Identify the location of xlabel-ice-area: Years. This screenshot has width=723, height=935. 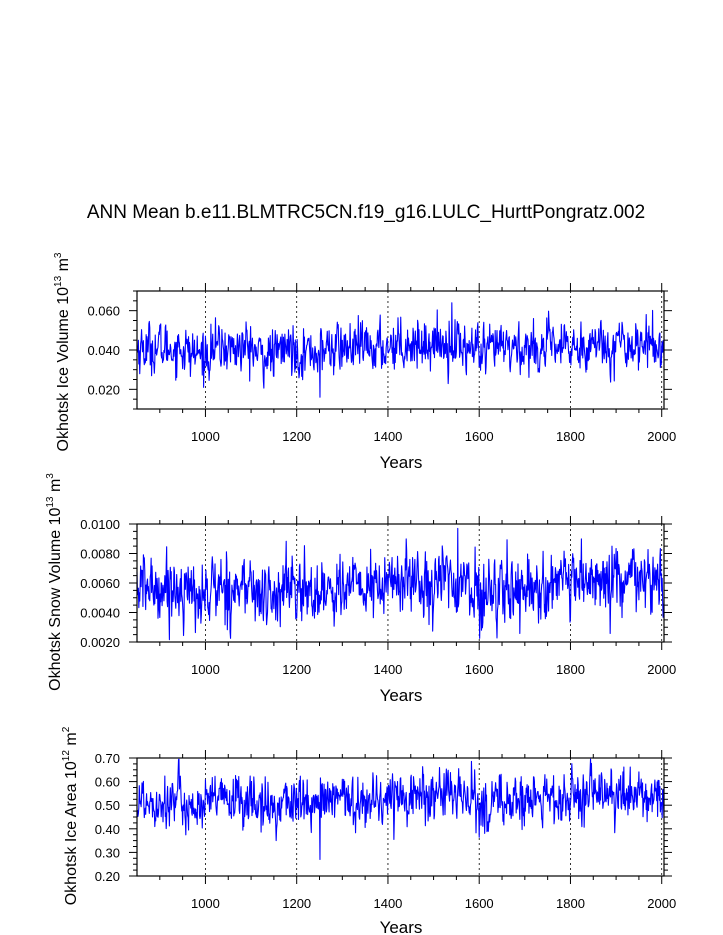
(401, 926).